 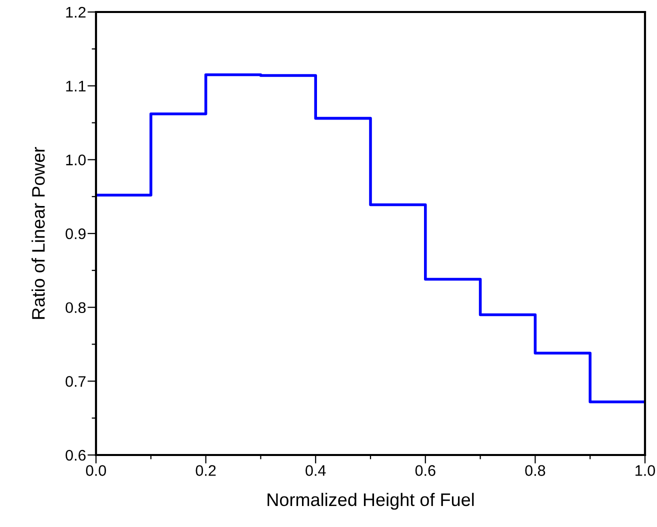 What do you see at coordinates (76, 381) in the screenshot?
I see `y-tick-label: 0.7` at bounding box center [76, 381].